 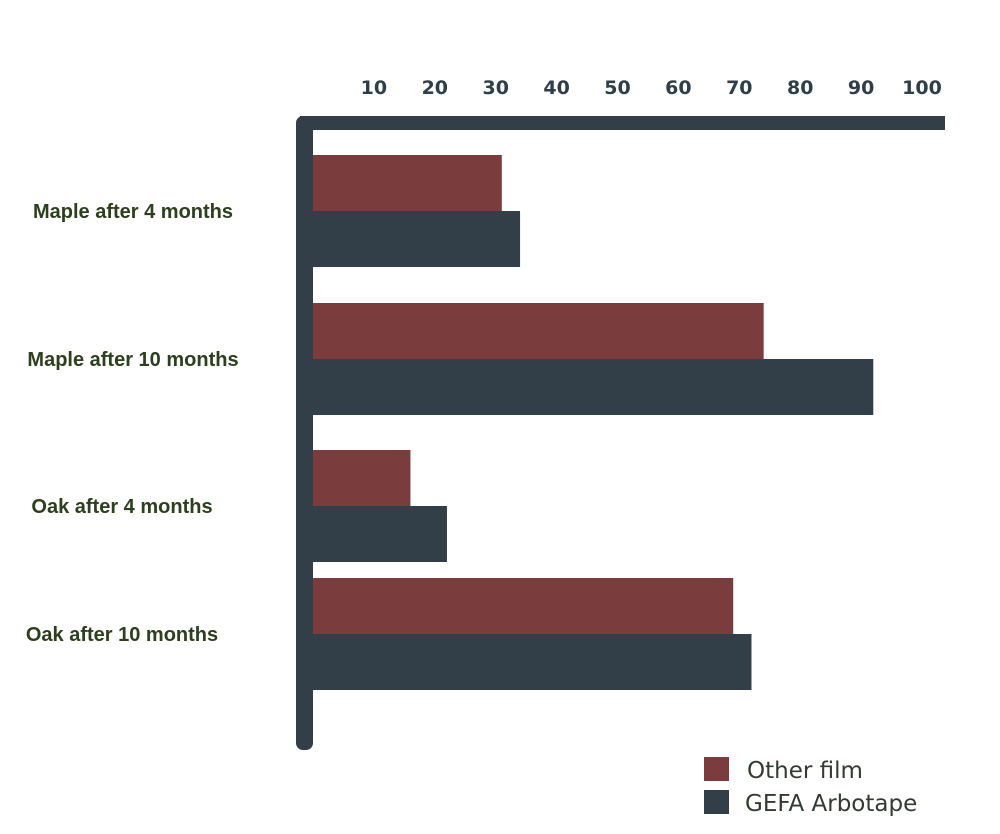 What do you see at coordinates (121, 507) in the screenshot?
I see `category-label: Oak after 4 months` at bounding box center [121, 507].